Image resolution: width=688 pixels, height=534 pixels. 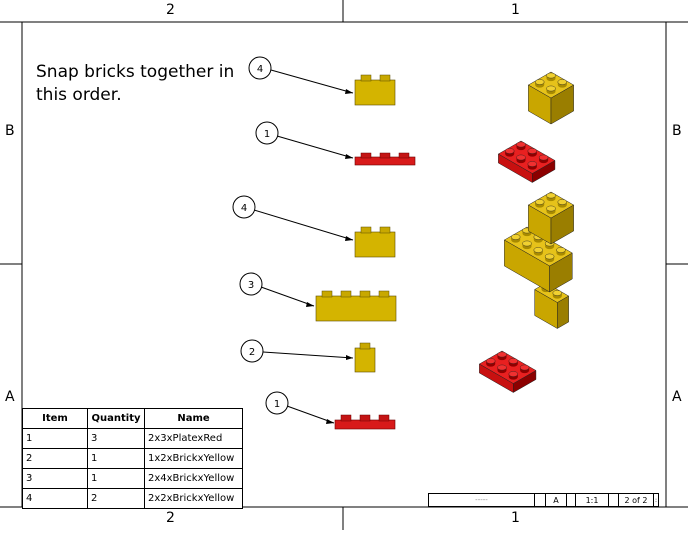 What do you see at coordinates (135, 83) in the screenshot?
I see `instruction-note: Snap bricks together in this order.` at bounding box center [135, 83].